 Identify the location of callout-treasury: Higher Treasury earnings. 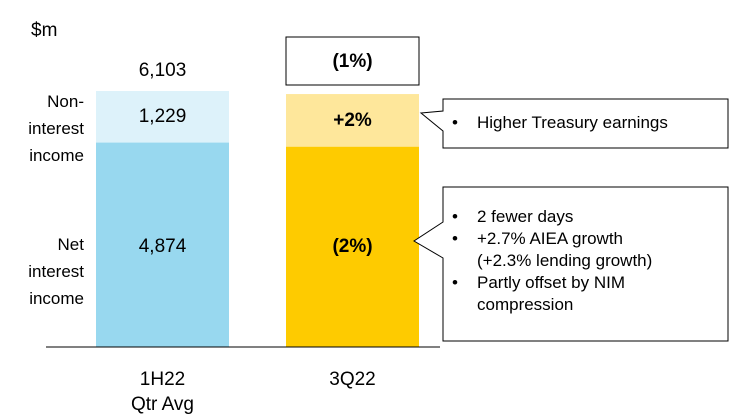
(586, 123).